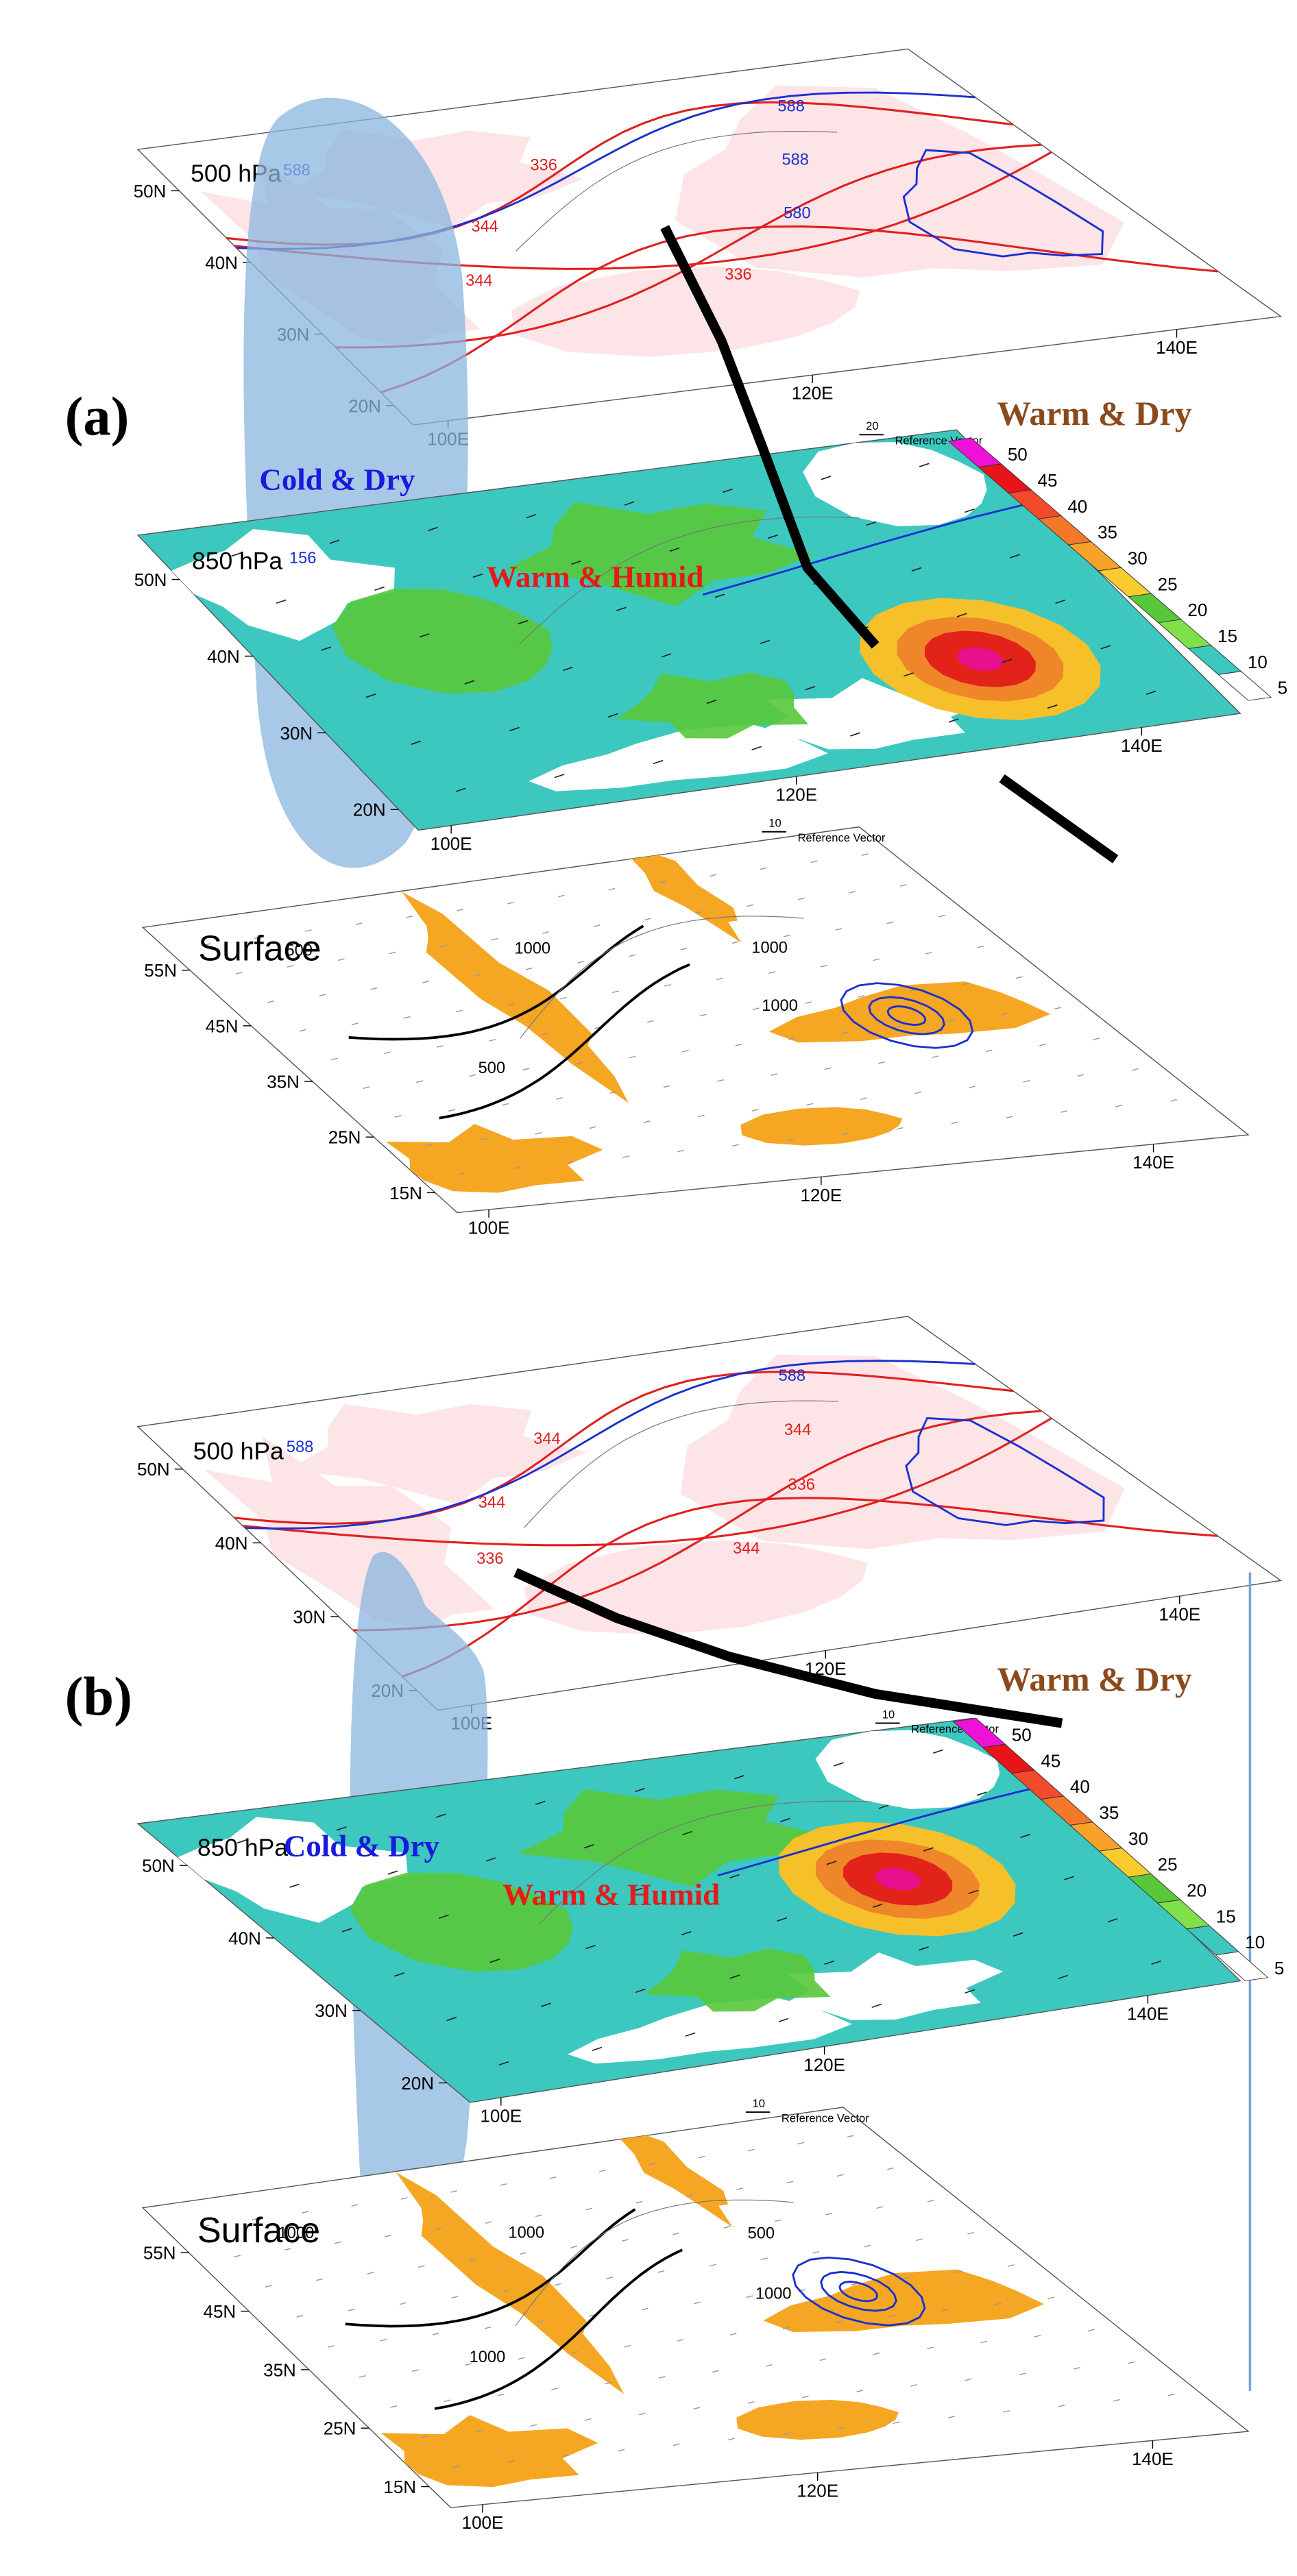  I want to click on contour-label: 336, so click(544, 166).